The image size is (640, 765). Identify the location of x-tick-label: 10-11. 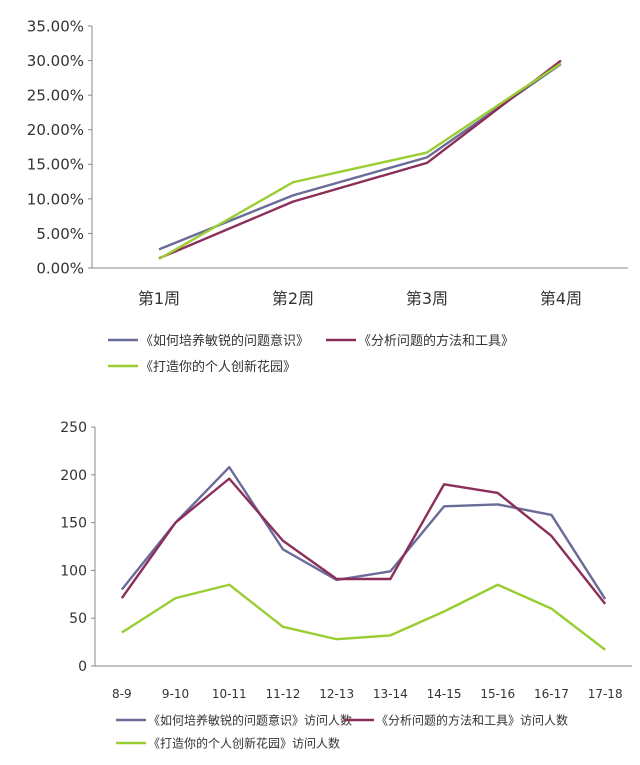
(229, 694).